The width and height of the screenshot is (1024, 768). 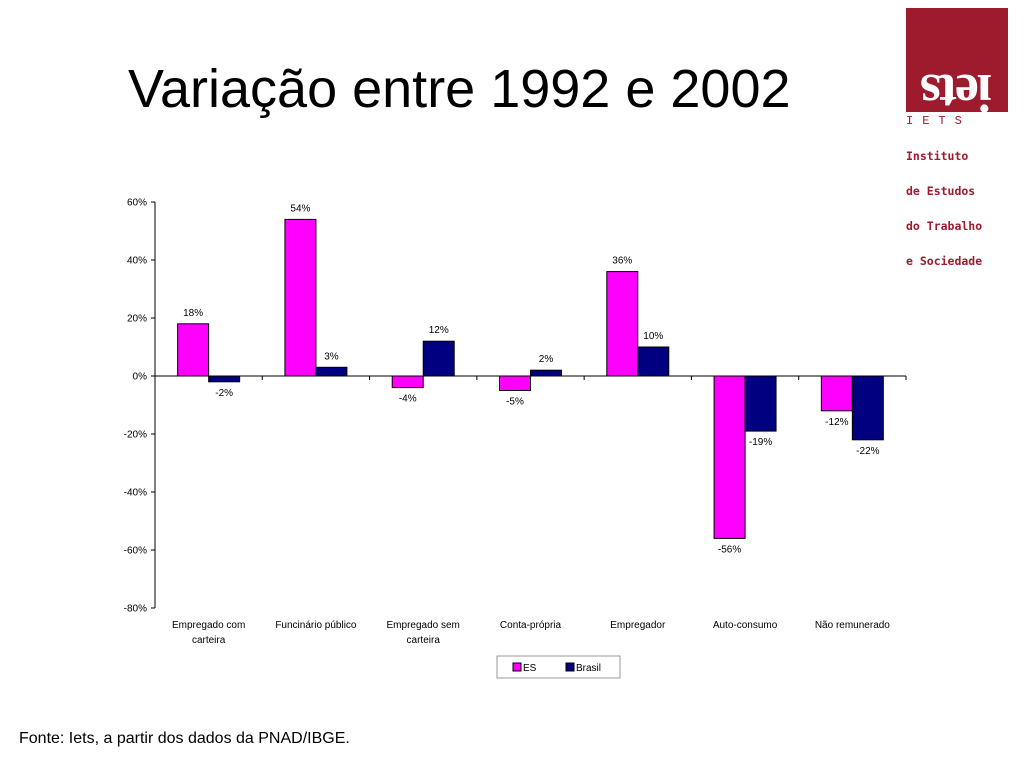 I want to click on x-category-label: Conta-própria, so click(x=531, y=625).